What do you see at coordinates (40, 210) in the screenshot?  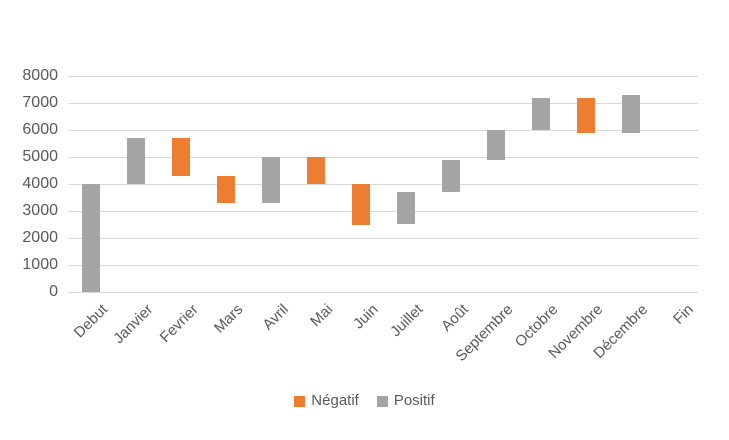 I see `y-axis-tick-label-3000: 3000` at bounding box center [40, 210].